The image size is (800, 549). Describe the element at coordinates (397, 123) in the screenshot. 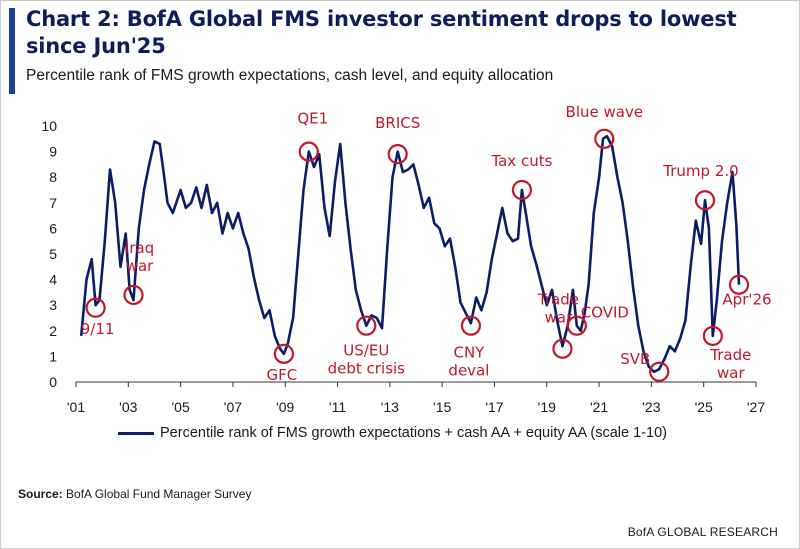

I see `annotation-label: BRICS` at that location.